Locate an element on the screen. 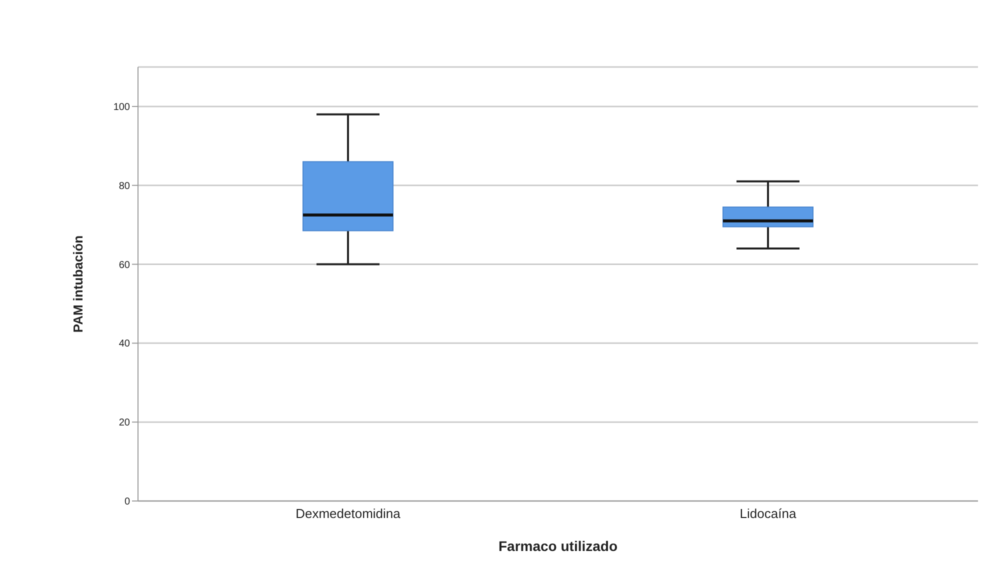 The height and width of the screenshot is (569, 987). y-axis-title: PAM intubación is located at coordinates (78, 284).